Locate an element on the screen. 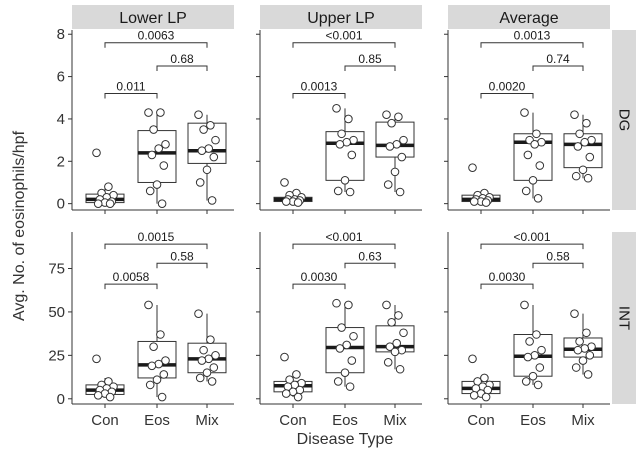 Image resolution: width=642 pixels, height=452 pixels. panel-upper-lp-dg: 0.0013 0.85 <0.001 is located at coordinates (339, 121).